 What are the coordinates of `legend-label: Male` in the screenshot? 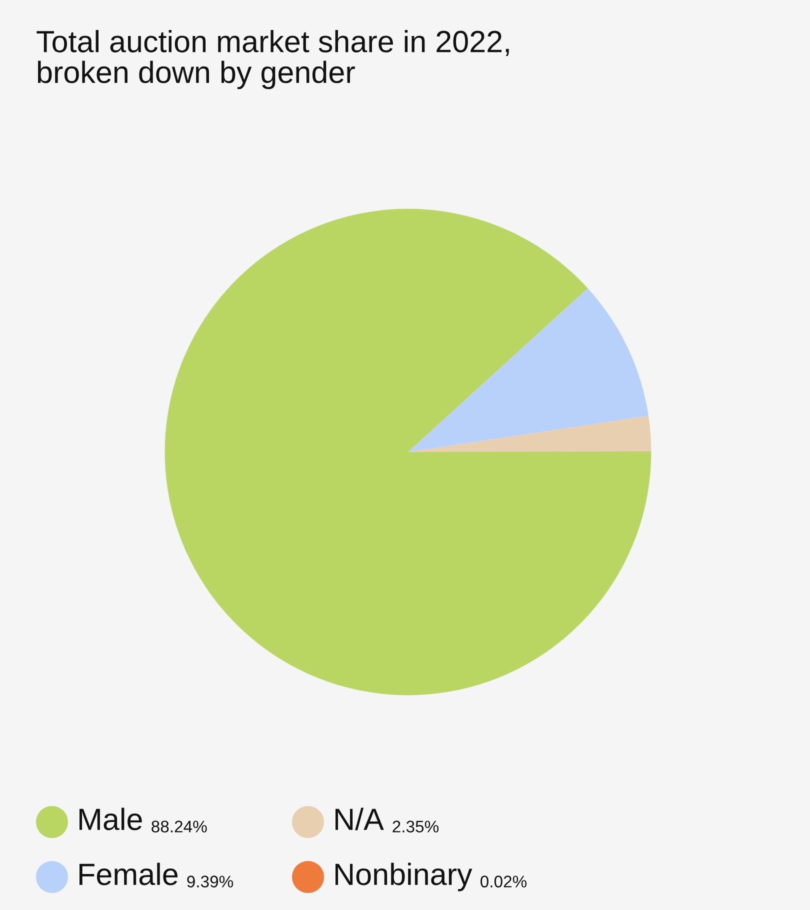 It's located at (111, 819).